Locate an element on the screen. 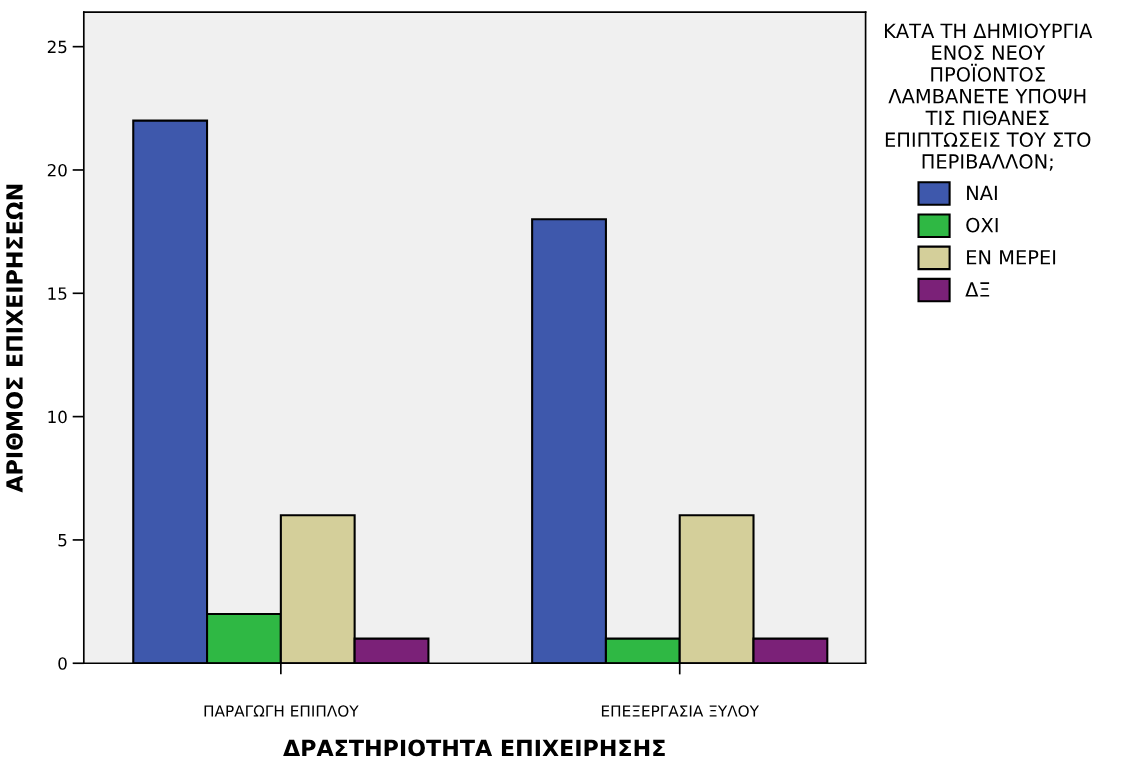 The height and width of the screenshot is (758, 1148). x-axis-title: ΔΡΑΣΤΗΡΙΟΤΗΤΑ ΕΠΙΧΕΙΡΗΣΗΣ is located at coordinates (474, 748).